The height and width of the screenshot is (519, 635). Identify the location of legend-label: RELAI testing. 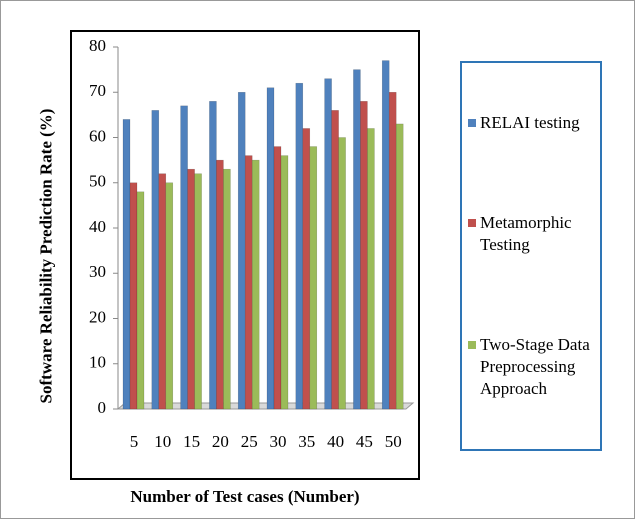
(530, 122).